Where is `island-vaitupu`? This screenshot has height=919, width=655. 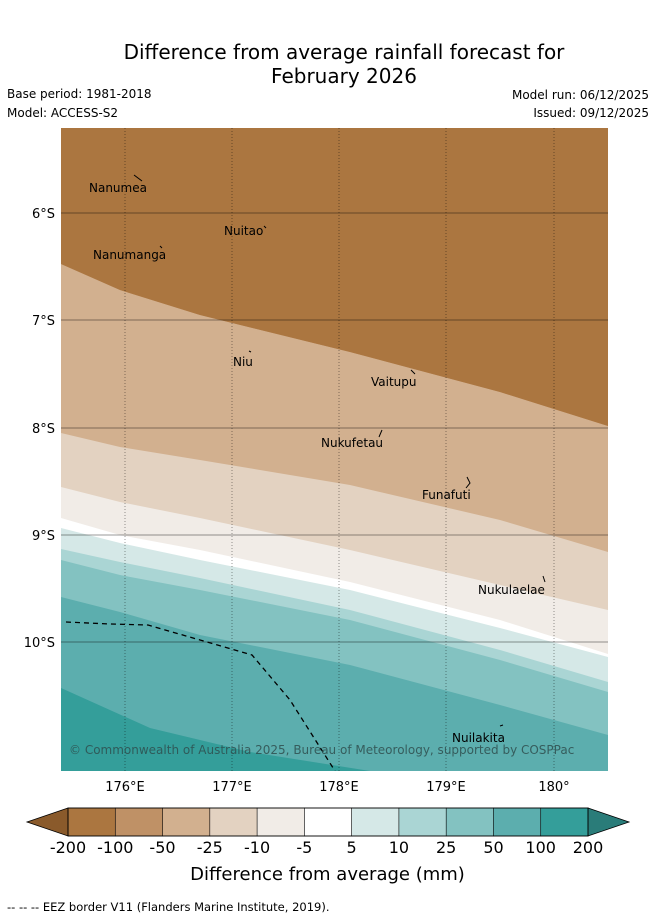 island-vaitupu is located at coordinates (413, 372).